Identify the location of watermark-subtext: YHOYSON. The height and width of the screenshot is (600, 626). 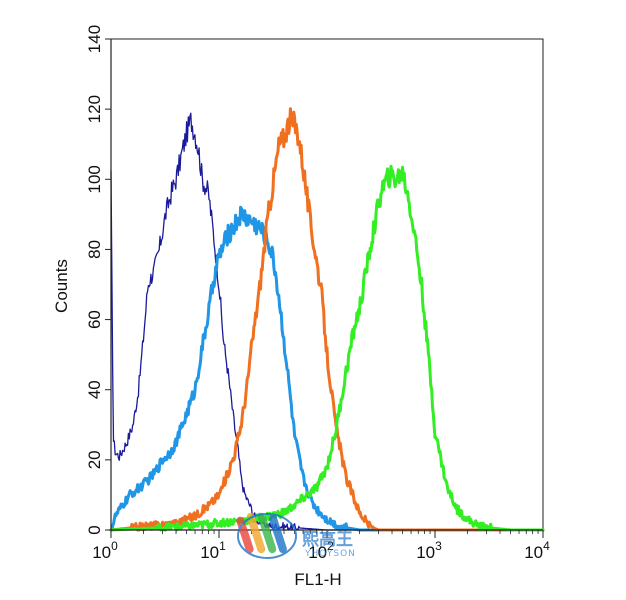
(330, 554).